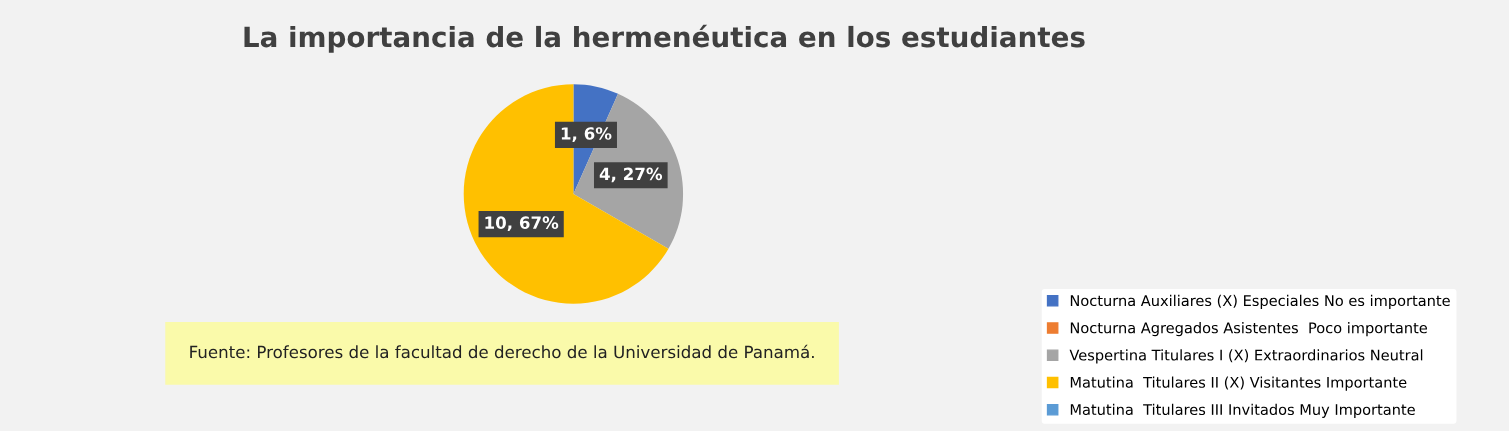 The height and width of the screenshot is (431, 1509). I want to click on data-label: 10, 67%, so click(522, 224).